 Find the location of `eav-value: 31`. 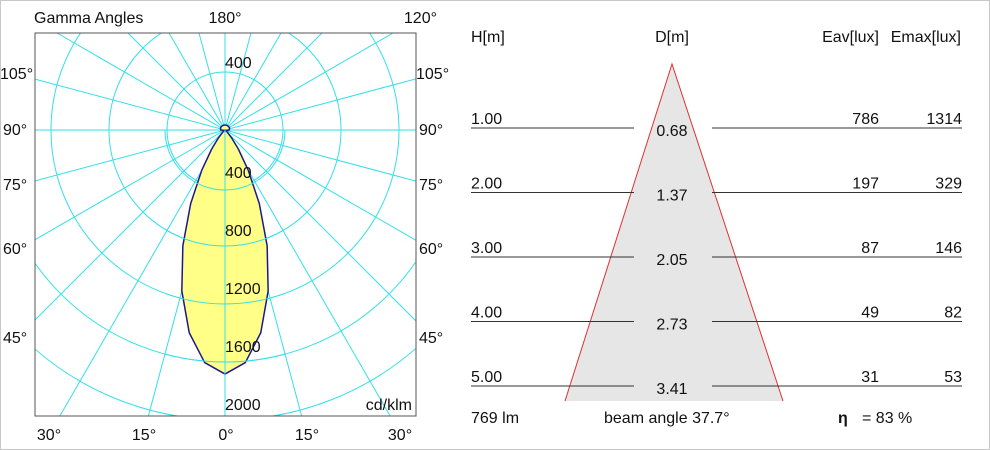

eav-value: 31 is located at coordinates (870, 377).